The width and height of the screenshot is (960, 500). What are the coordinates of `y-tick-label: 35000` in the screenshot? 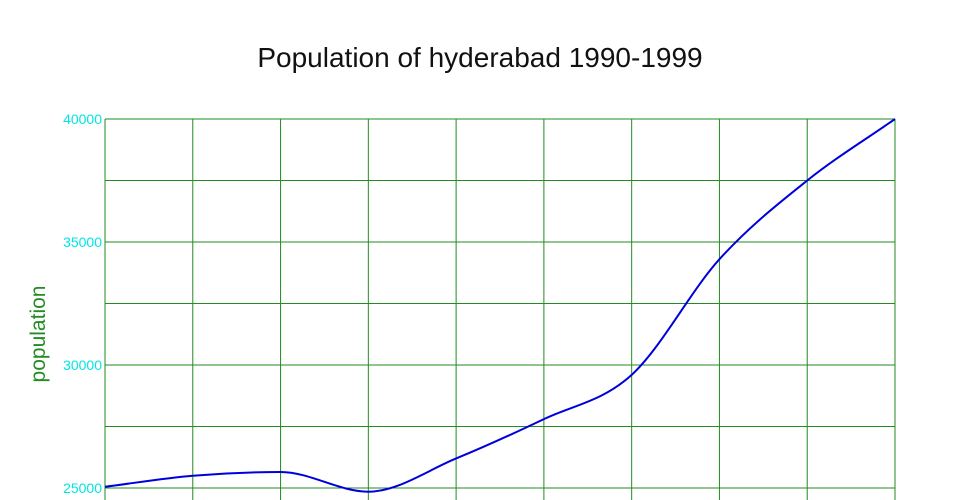 It's located at (82, 242).